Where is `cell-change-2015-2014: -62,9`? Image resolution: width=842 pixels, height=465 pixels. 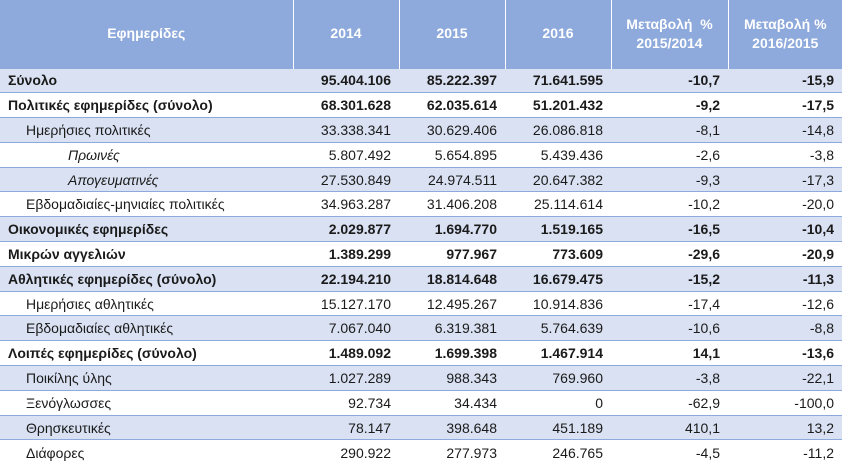 cell-change-2015-2014: -62,9 is located at coordinates (669, 402).